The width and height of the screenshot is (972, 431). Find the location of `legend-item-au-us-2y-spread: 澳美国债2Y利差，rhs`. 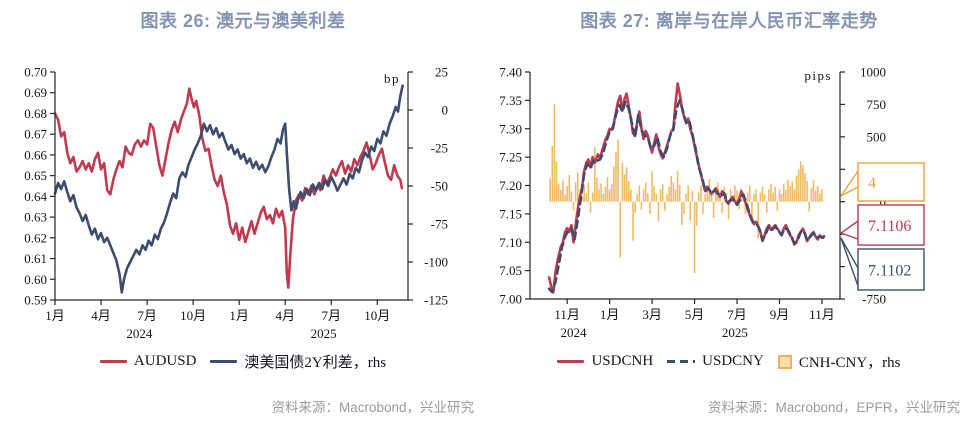

legend-item-au-us-2y-spread: 澳美国债2Y利差，rhs is located at coordinates (298, 361).